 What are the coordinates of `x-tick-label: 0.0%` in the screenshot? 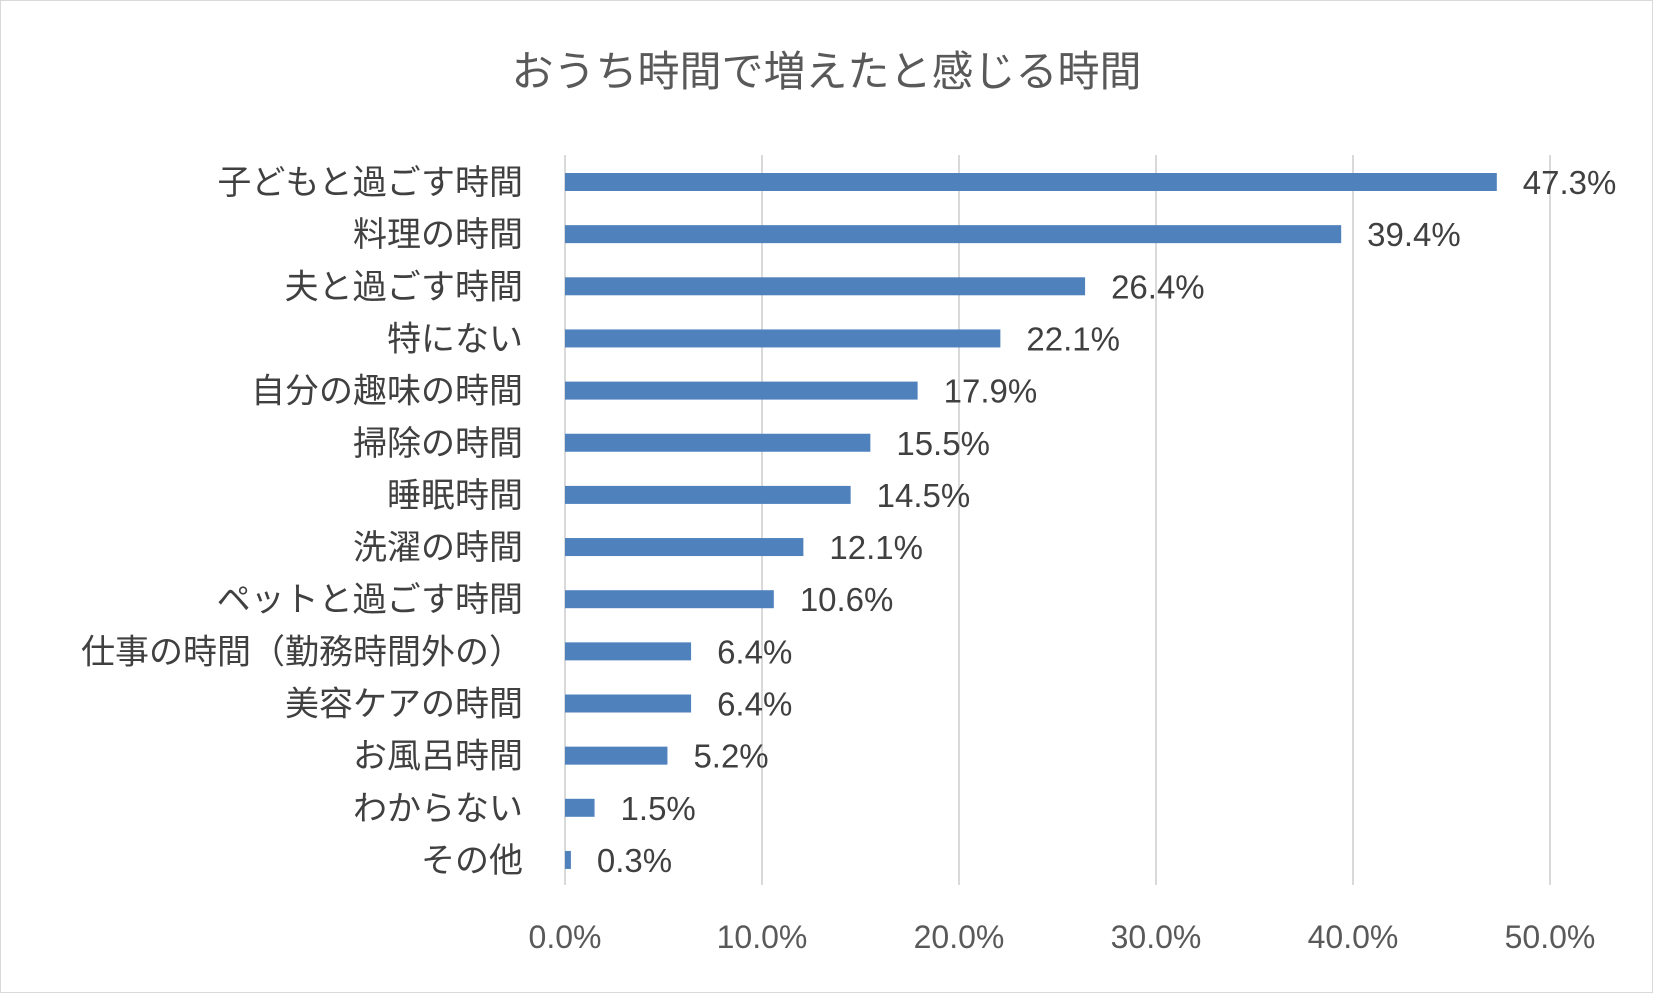 It's located at (565, 937).